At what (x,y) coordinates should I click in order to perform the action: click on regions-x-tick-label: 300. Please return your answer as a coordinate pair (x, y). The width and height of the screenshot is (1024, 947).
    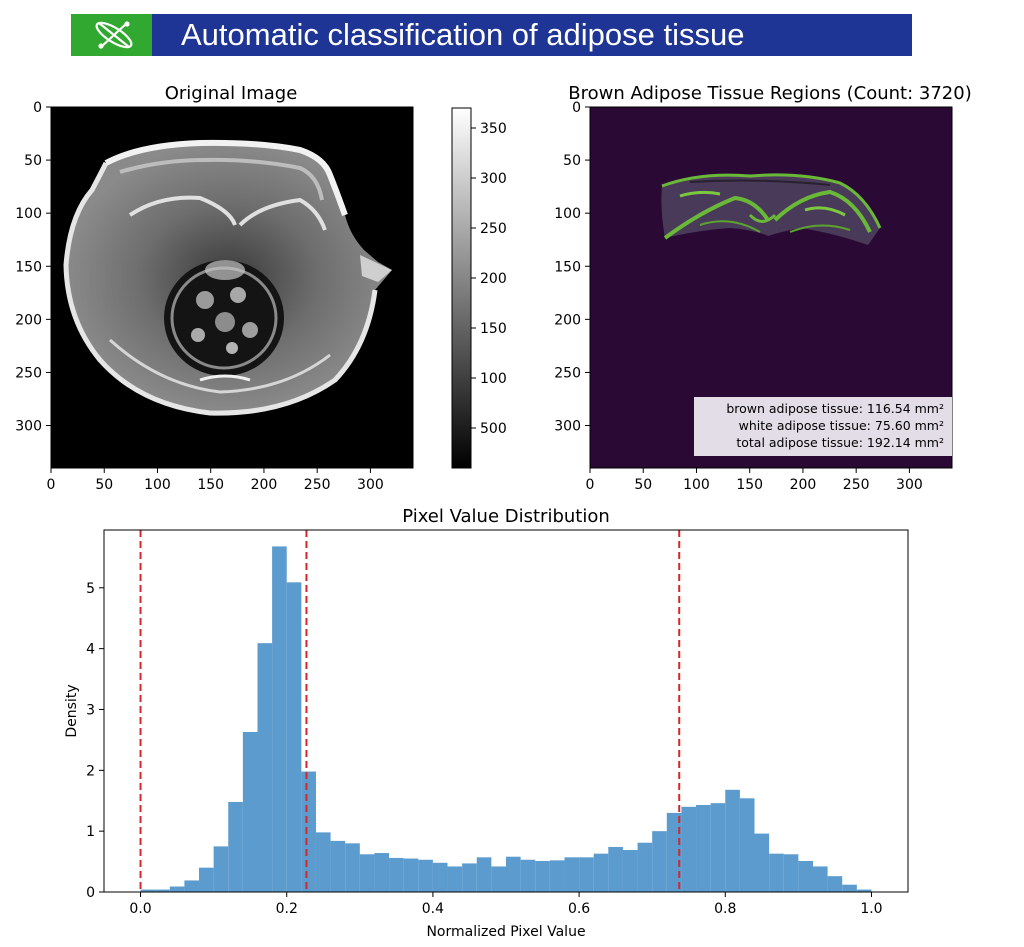
    Looking at the image, I should click on (909, 485).